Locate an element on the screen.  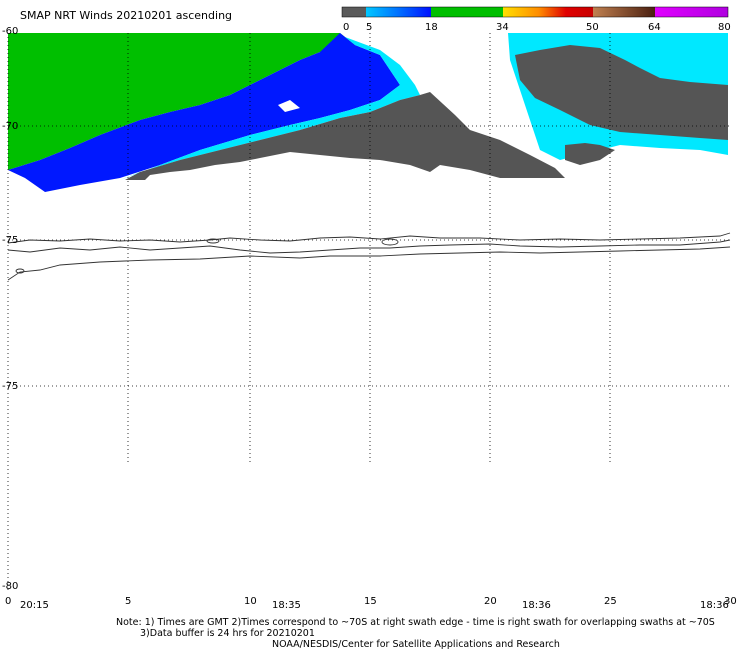
colorbar-labels: 0 5 18 34 50 64 80 is located at coordinates (537, 27).